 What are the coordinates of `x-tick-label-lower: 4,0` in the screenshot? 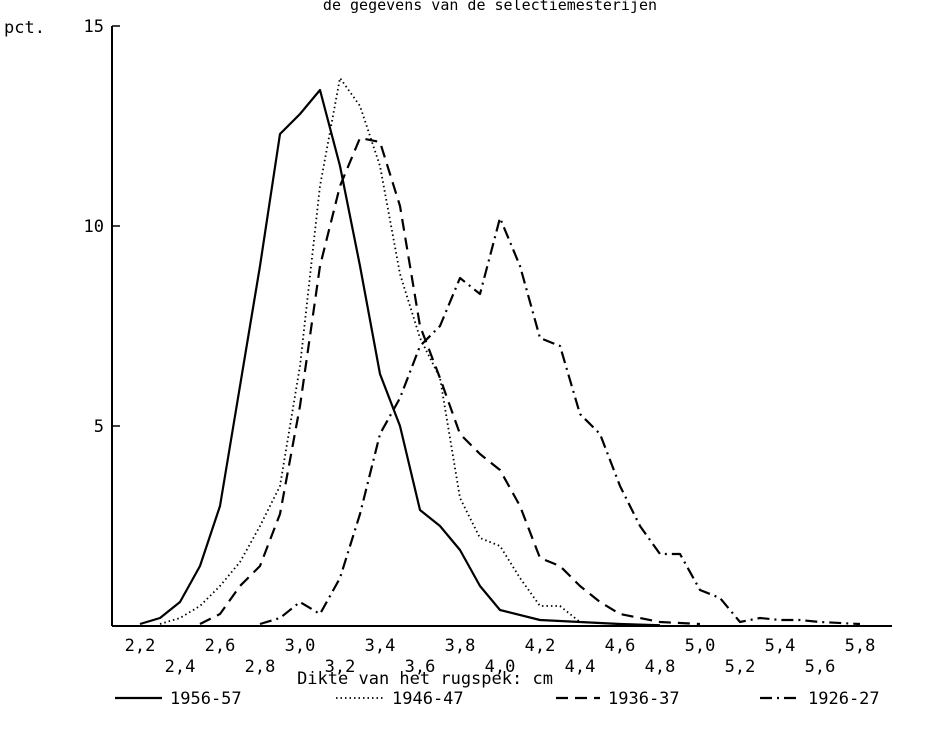 It's located at (500, 667).